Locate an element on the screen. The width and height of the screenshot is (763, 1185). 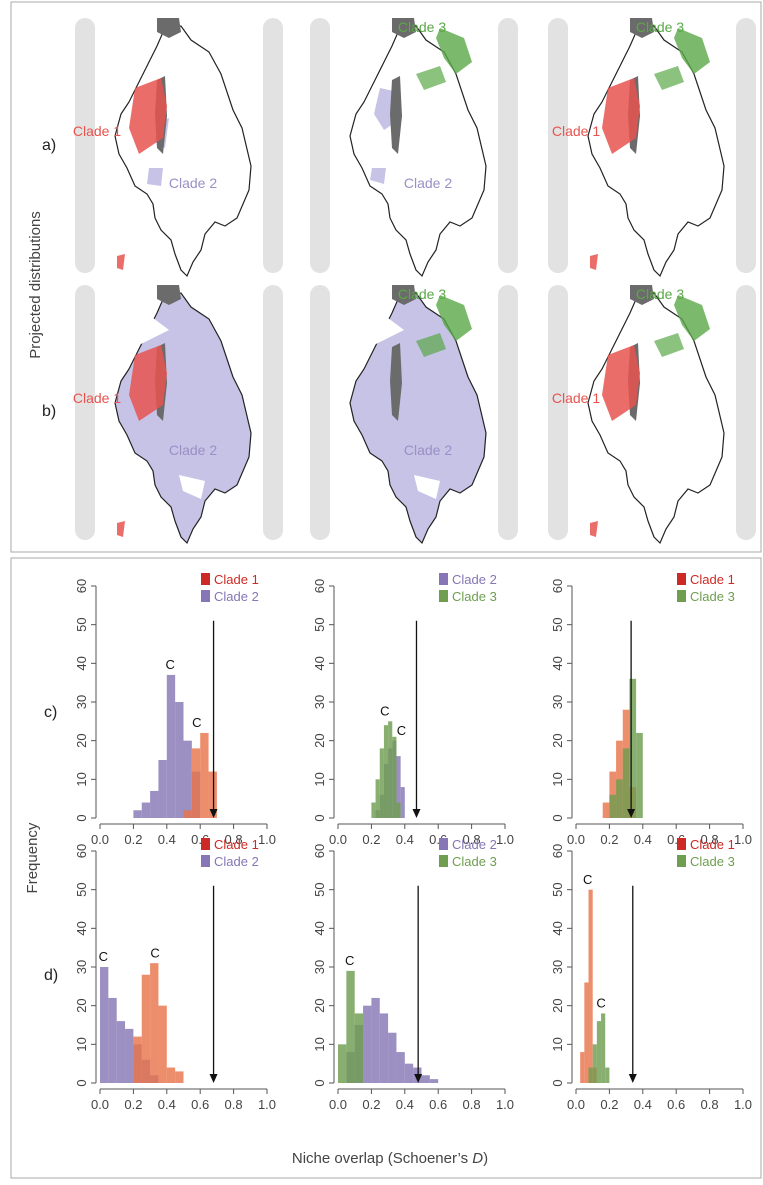
row-label-b: b) is located at coordinates (49, 411).